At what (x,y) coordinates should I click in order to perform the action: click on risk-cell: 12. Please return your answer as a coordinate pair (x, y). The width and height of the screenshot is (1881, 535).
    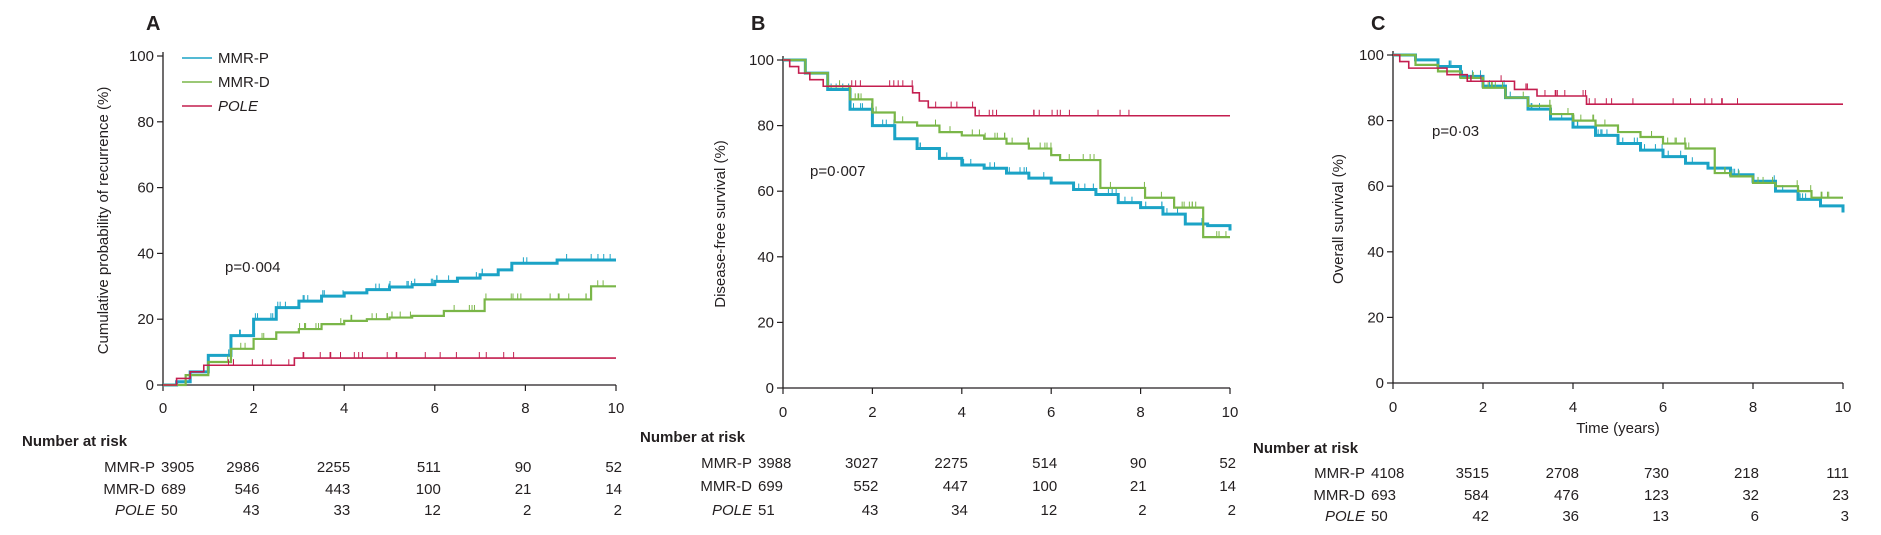
    Looking at the image, I should click on (1049, 510).